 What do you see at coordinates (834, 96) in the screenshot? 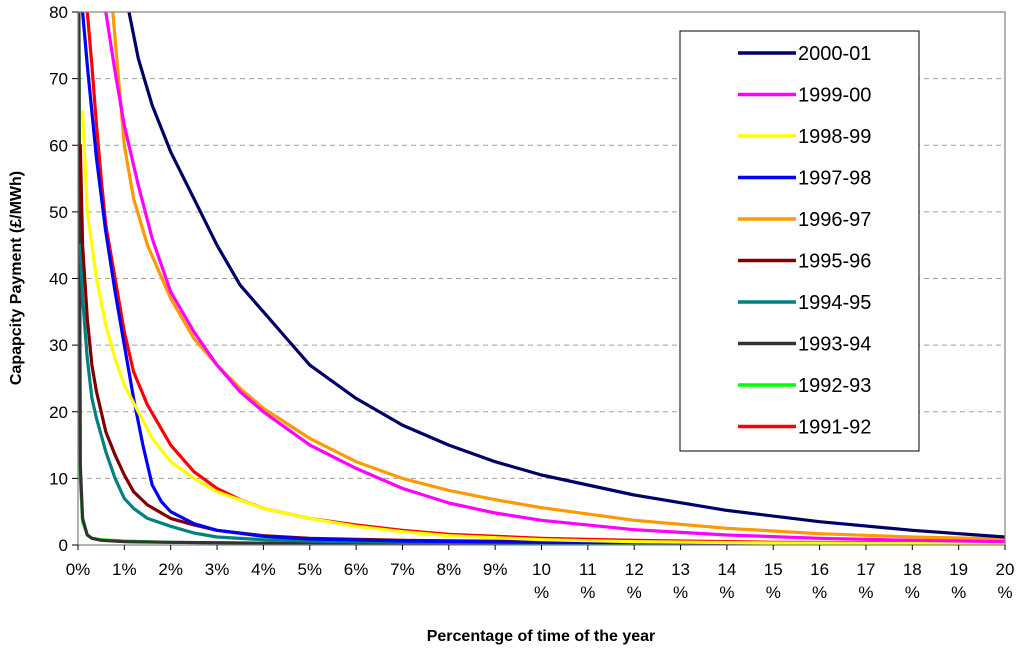
I see `legend-label: 1999-00` at bounding box center [834, 96].